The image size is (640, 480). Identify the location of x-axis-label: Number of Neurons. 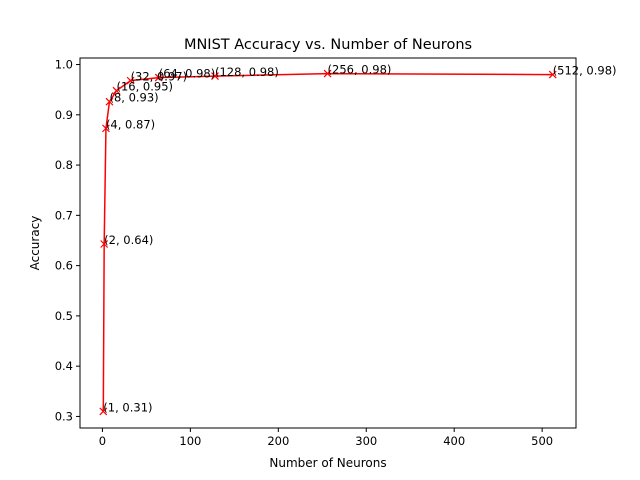
(327, 463).